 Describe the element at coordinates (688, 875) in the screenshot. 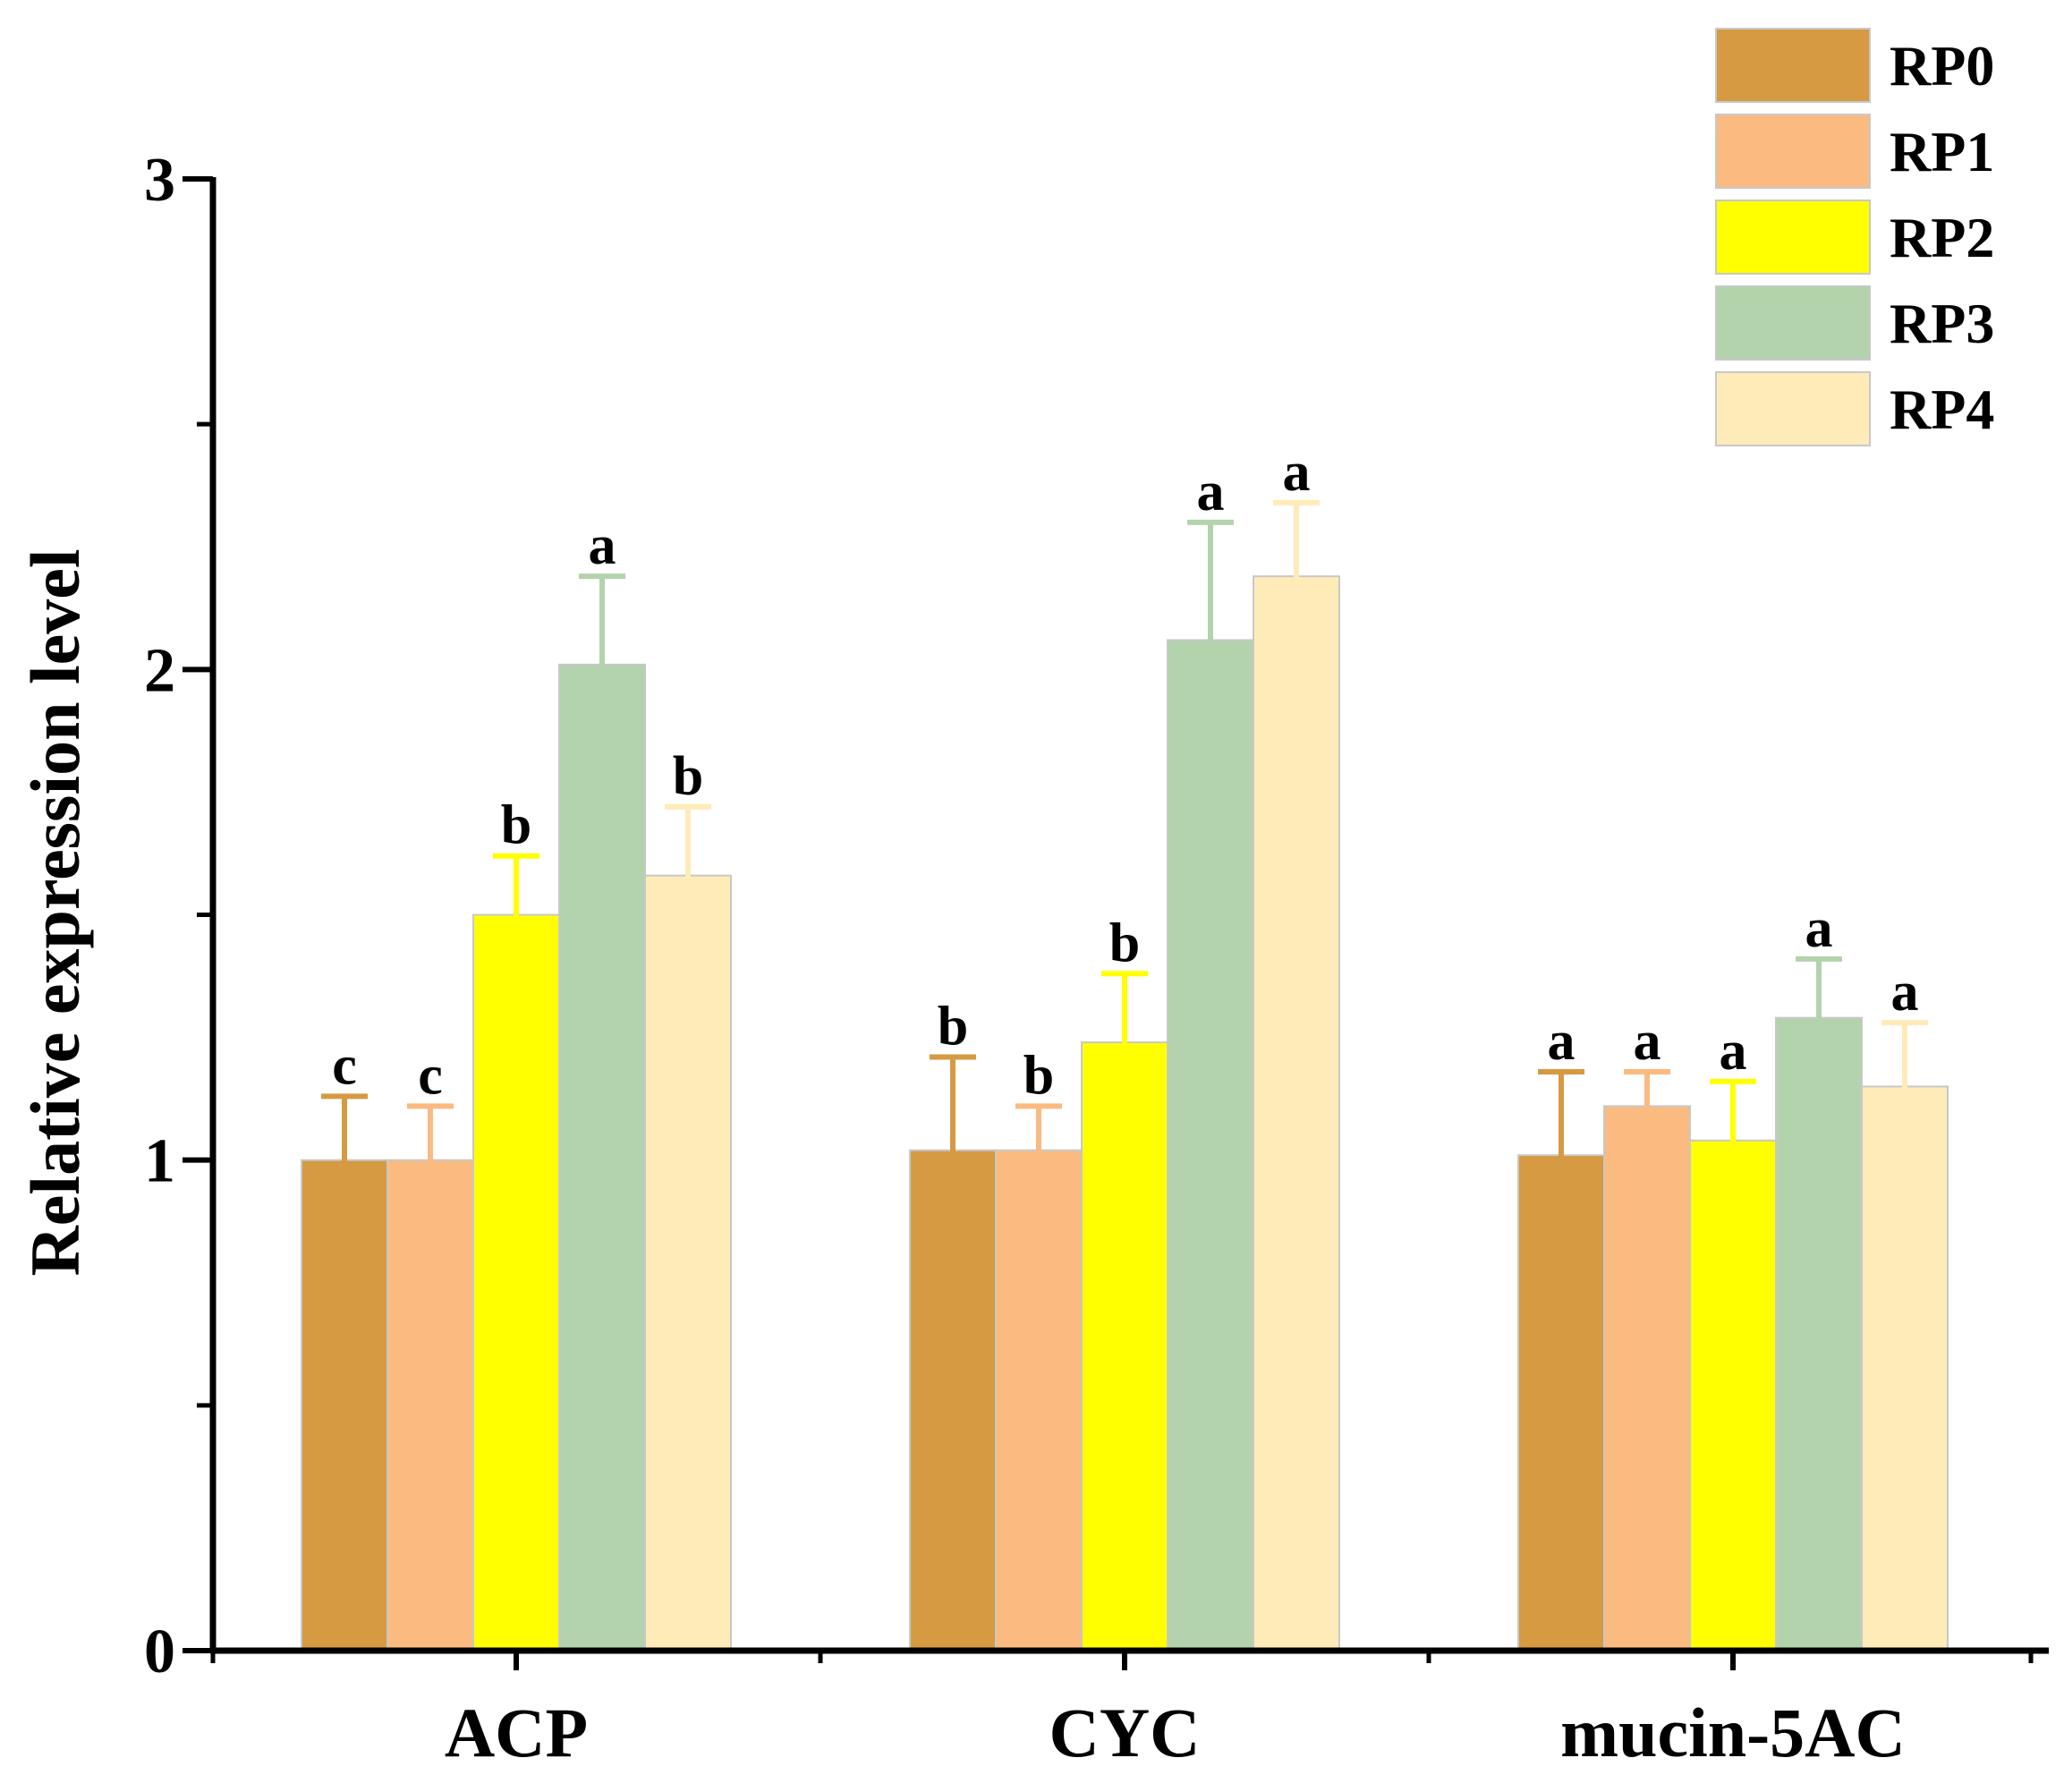

I see `error-bar-rp4-acp` at that location.